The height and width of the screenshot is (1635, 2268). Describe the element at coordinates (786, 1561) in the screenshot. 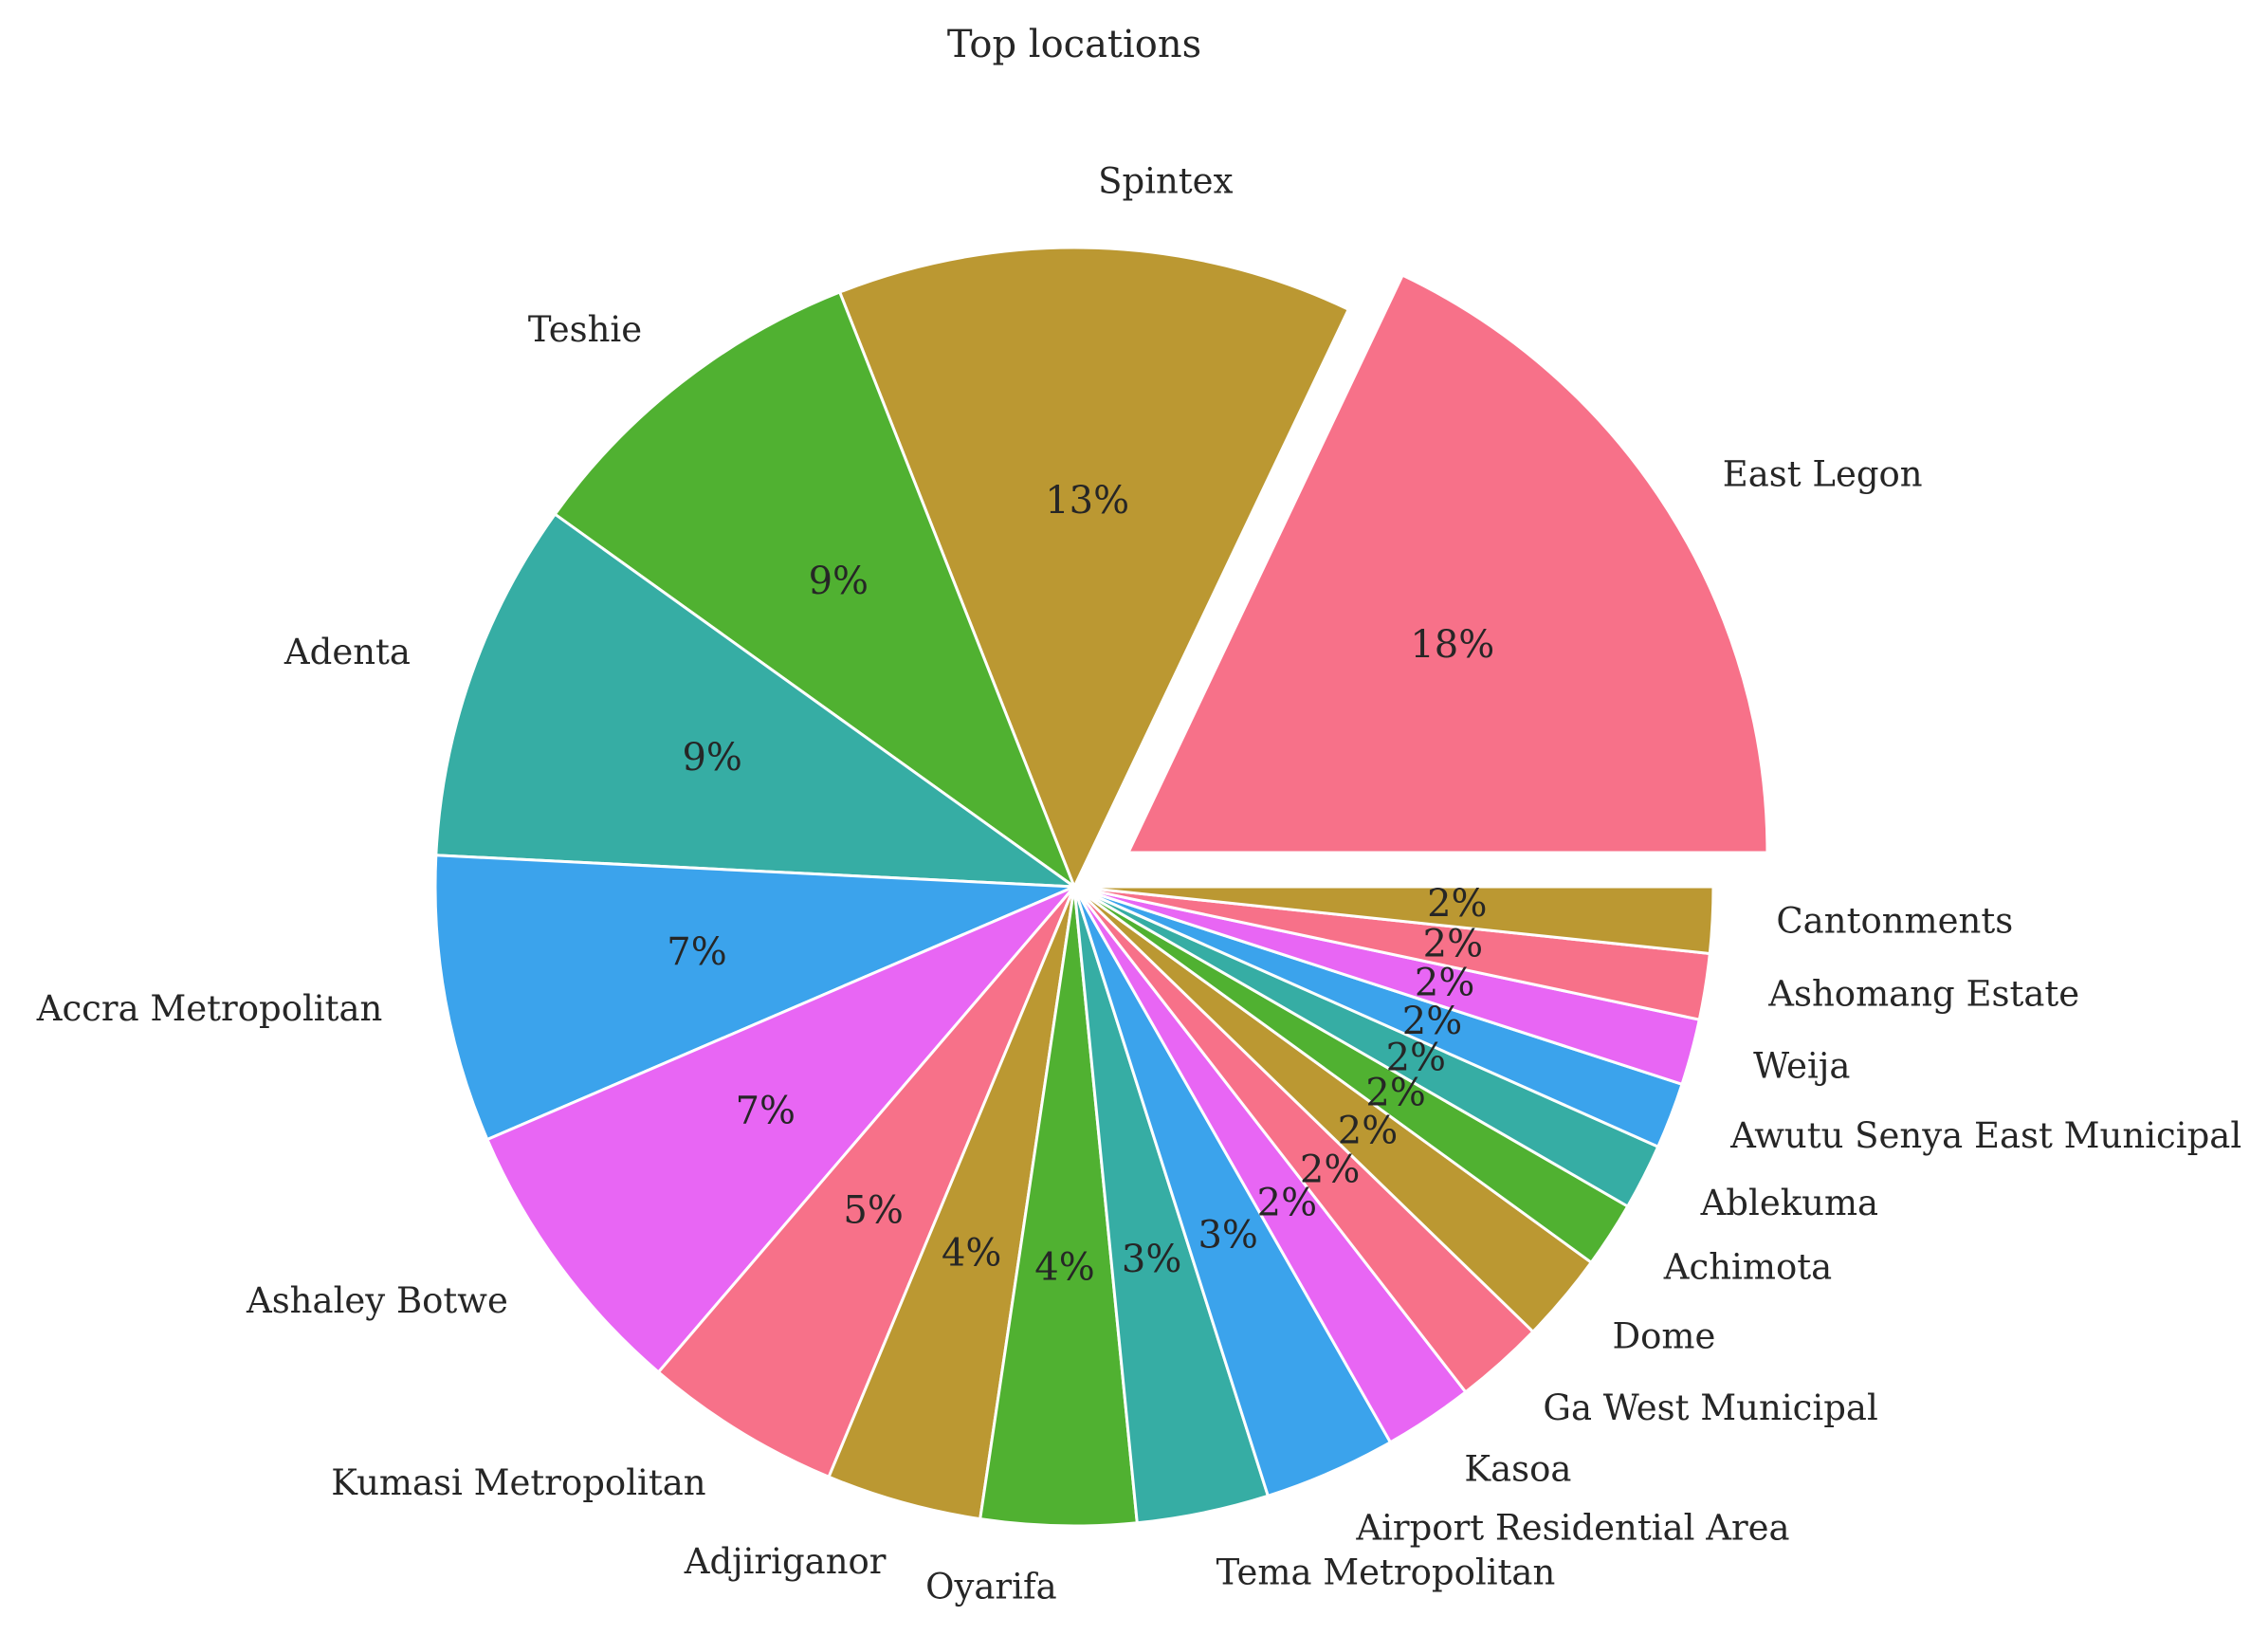

I see `slice-label-adjiriganor: Adjiriganor` at that location.